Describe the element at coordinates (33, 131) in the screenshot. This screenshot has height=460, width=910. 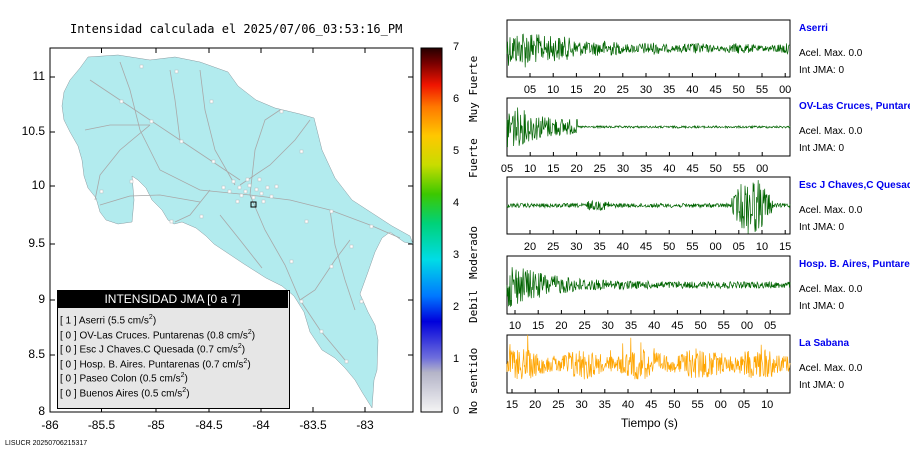
I see `map-y-tick: 10.5` at that location.